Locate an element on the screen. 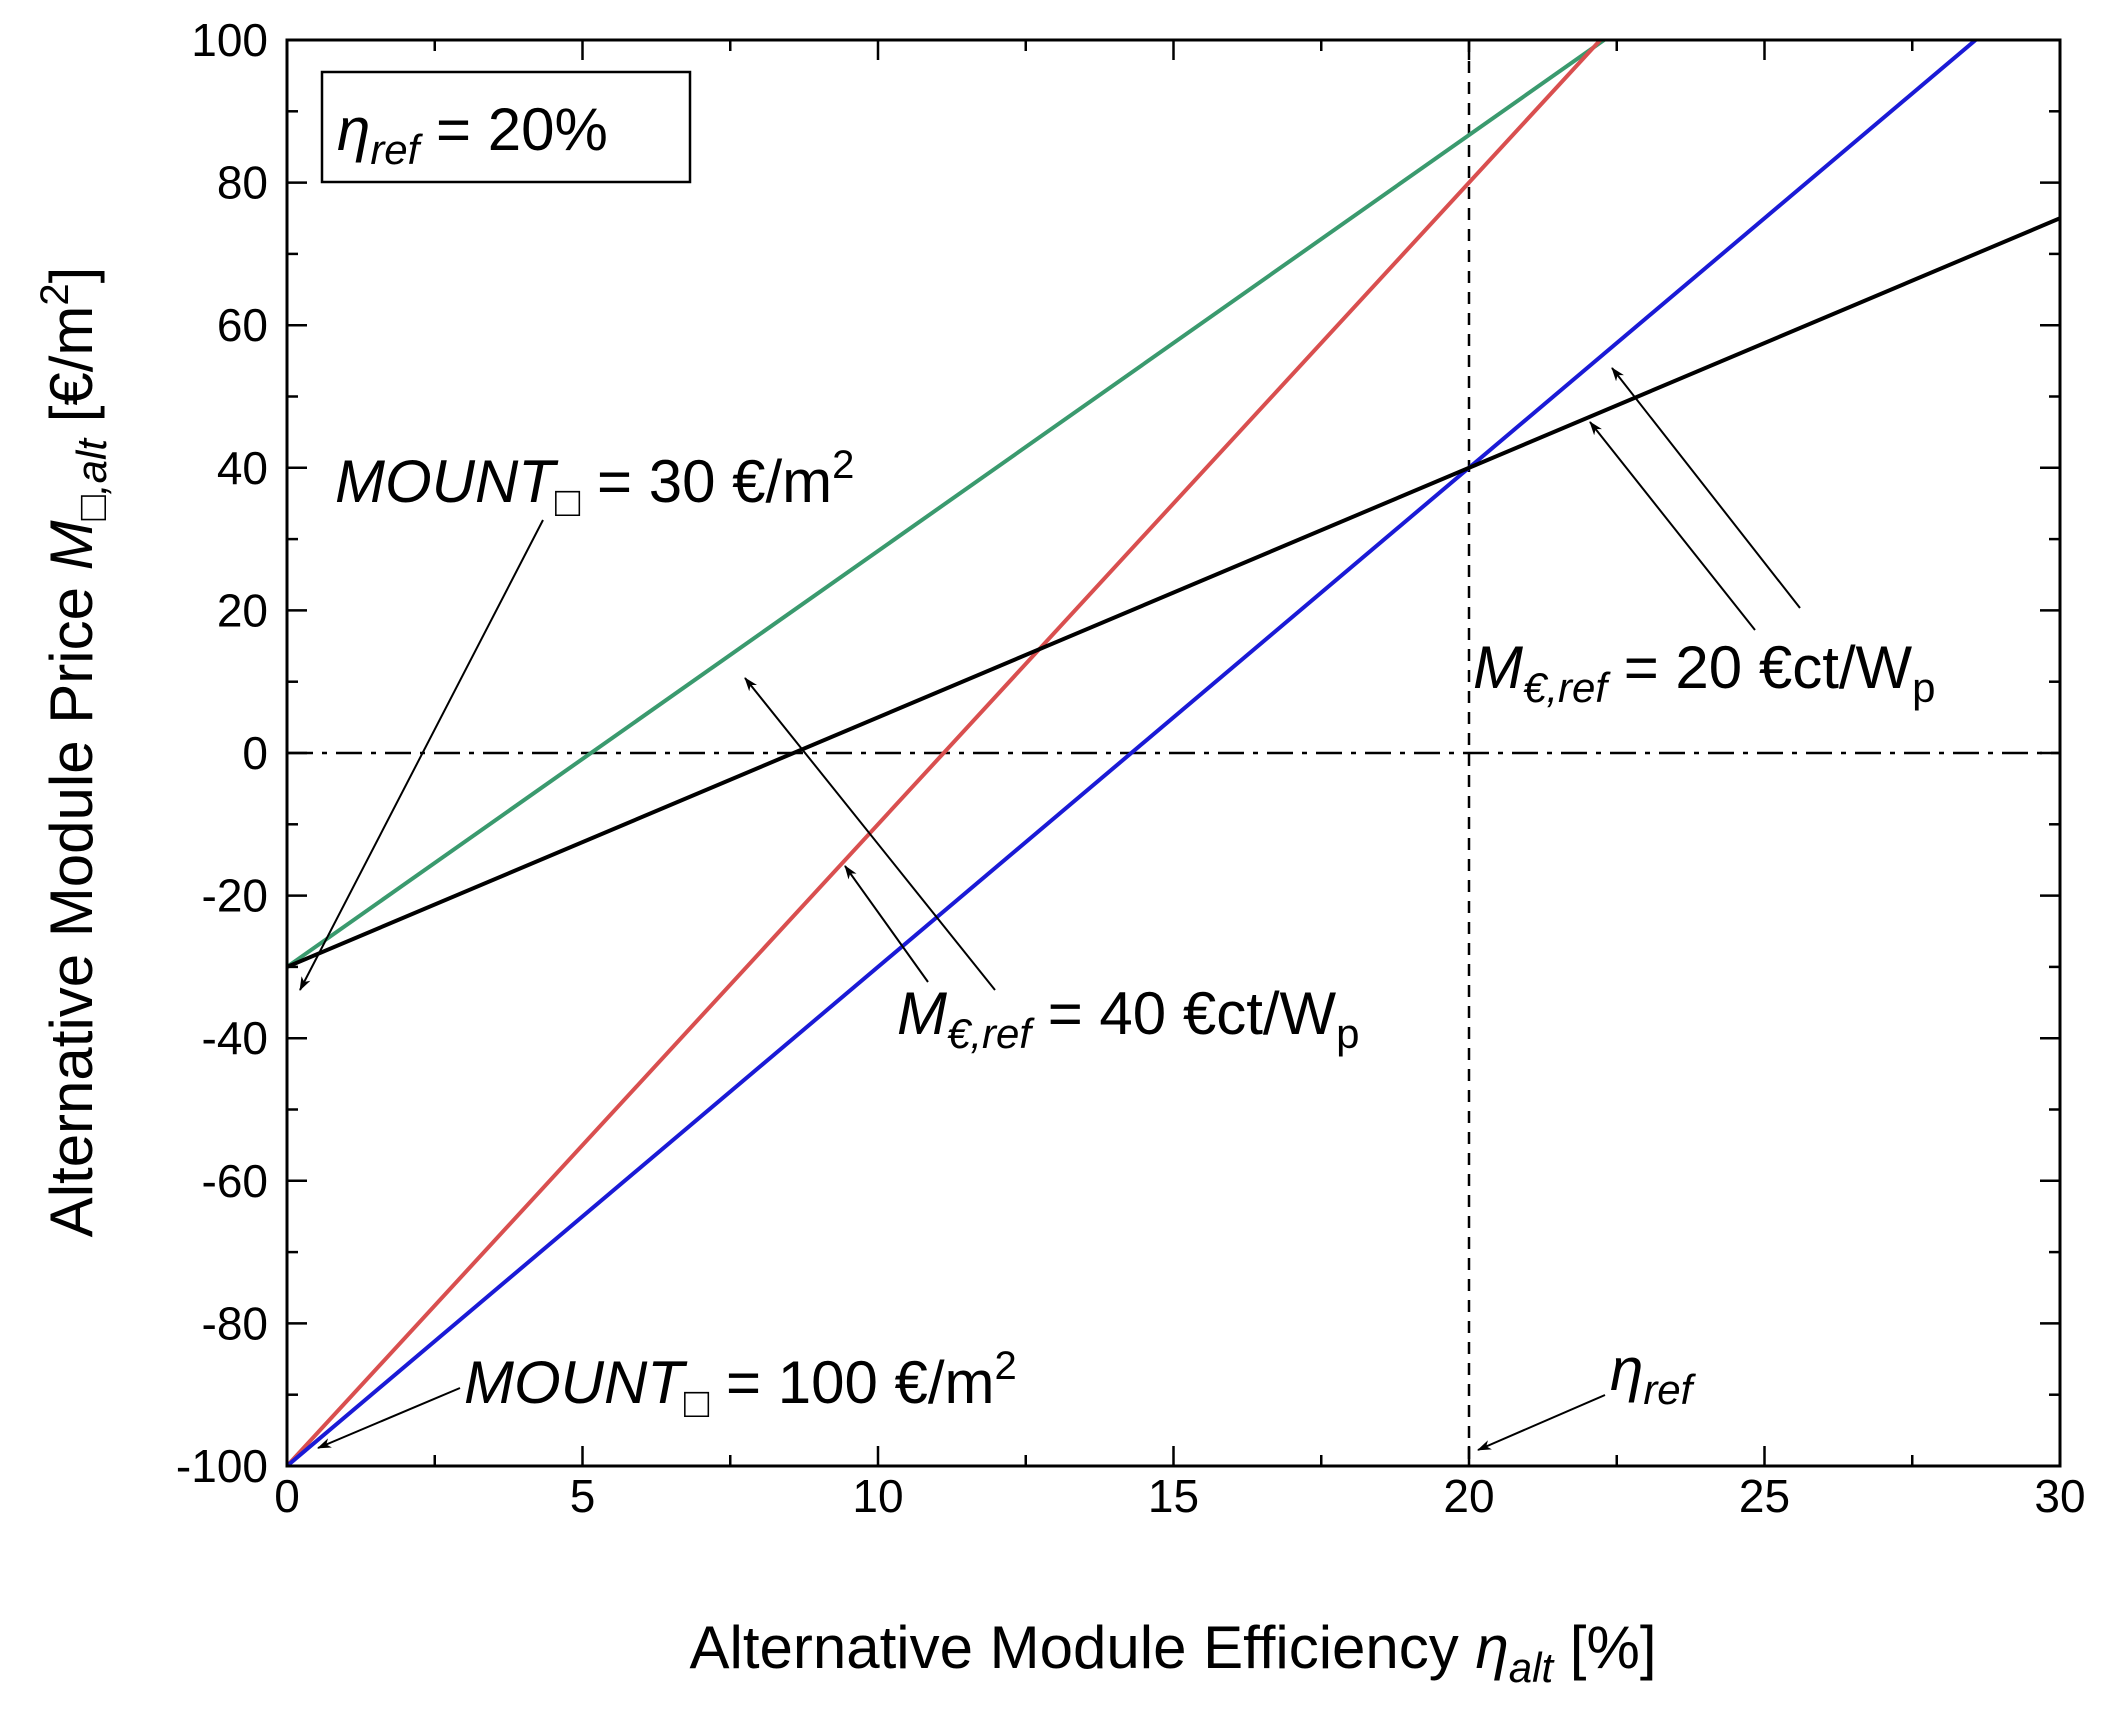 The height and width of the screenshot is (1711, 2110). legend-eta-sub: ref is located at coordinates (396, 149).